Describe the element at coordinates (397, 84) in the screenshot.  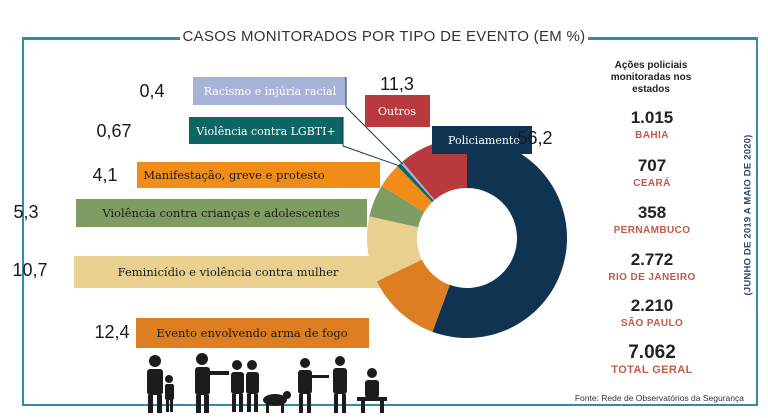
I see `slice-value-7: 11,3` at that location.